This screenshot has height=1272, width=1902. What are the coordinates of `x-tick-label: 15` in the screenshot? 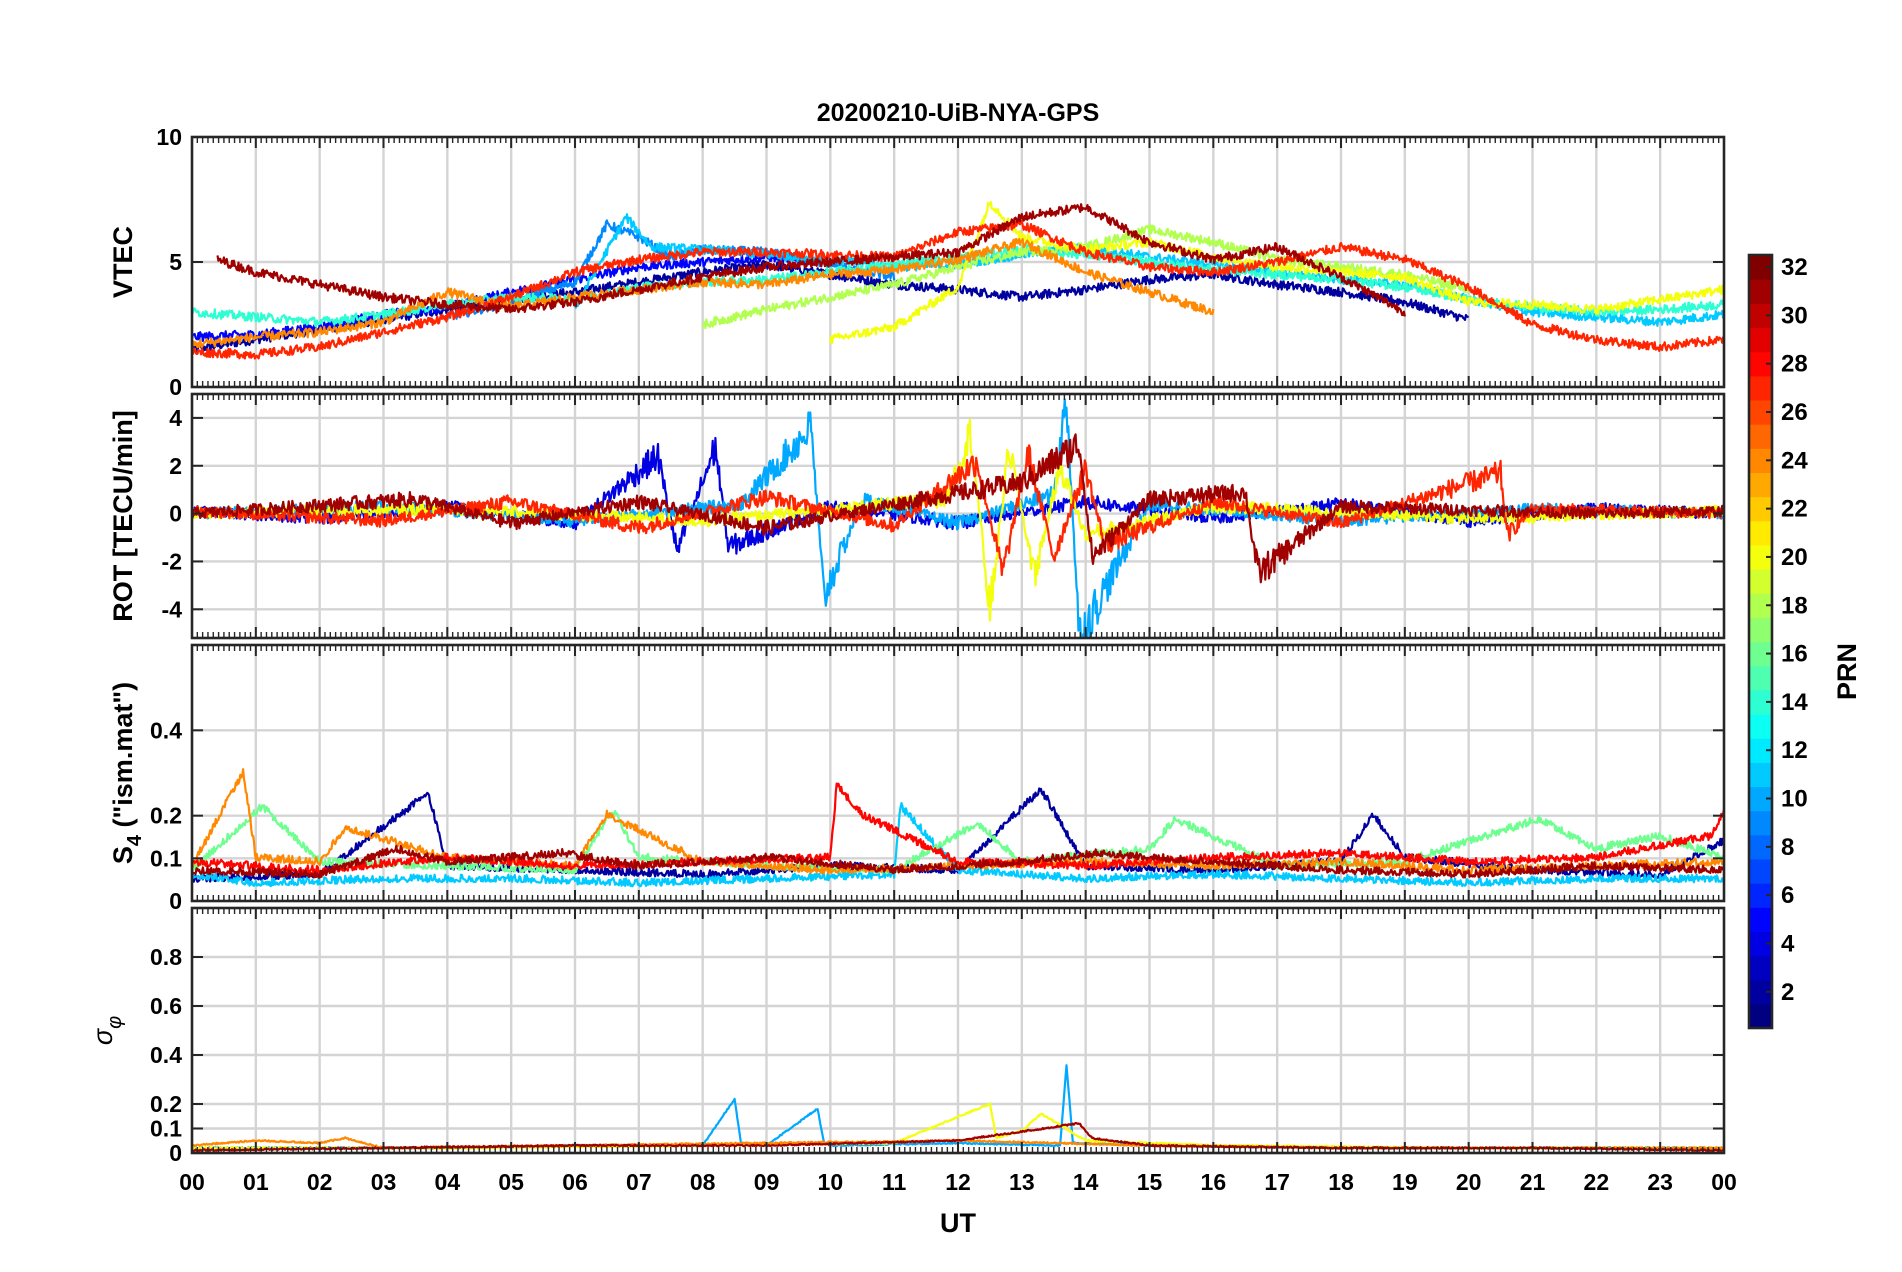 It's located at (1150, 1182).